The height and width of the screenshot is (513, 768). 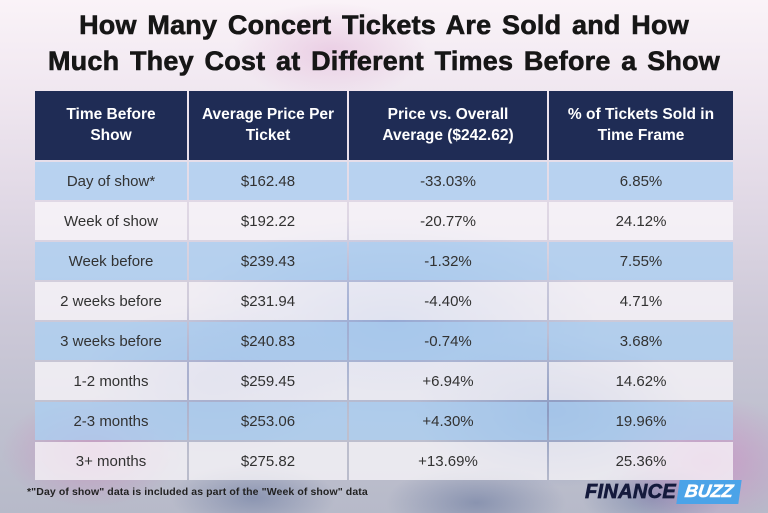 I want to click on table-cell-pct-sold: 6.85%, so click(x=641, y=181).